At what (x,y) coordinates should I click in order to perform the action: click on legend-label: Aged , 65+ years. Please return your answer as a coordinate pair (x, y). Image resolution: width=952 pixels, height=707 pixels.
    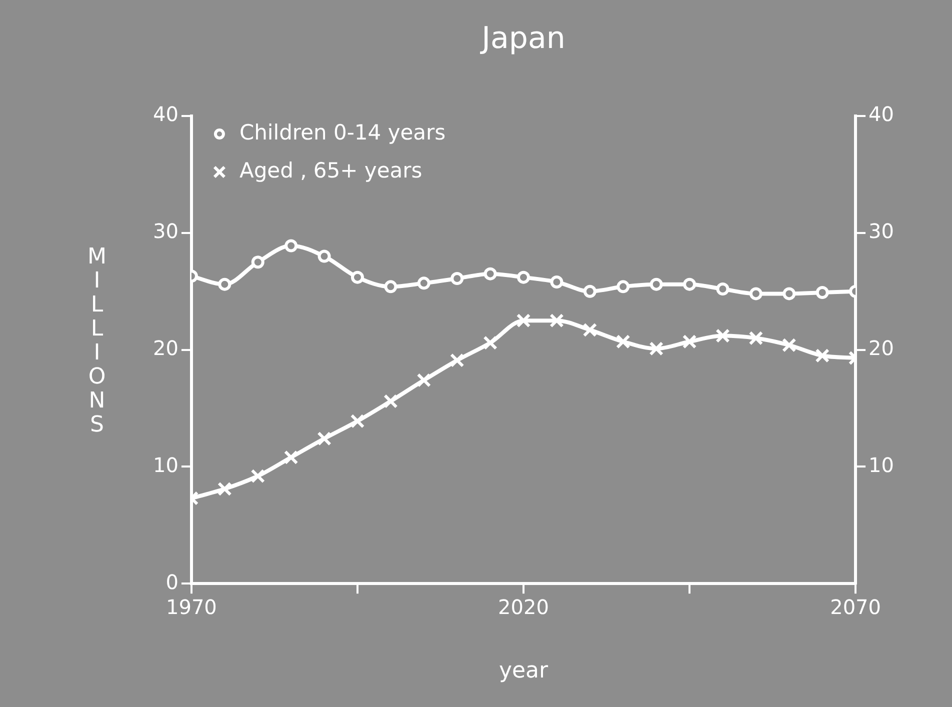
    Looking at the image, I should click on (330, 170).